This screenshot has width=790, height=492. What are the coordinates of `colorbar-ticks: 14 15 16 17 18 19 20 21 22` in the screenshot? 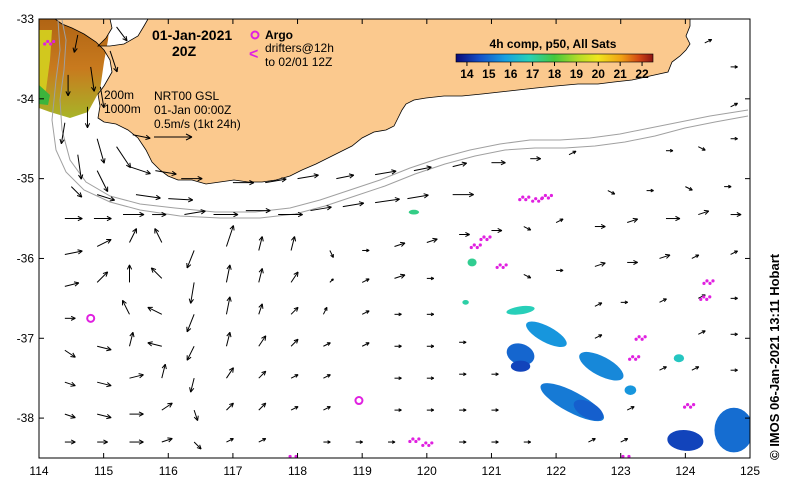 It's located at (554, 71).